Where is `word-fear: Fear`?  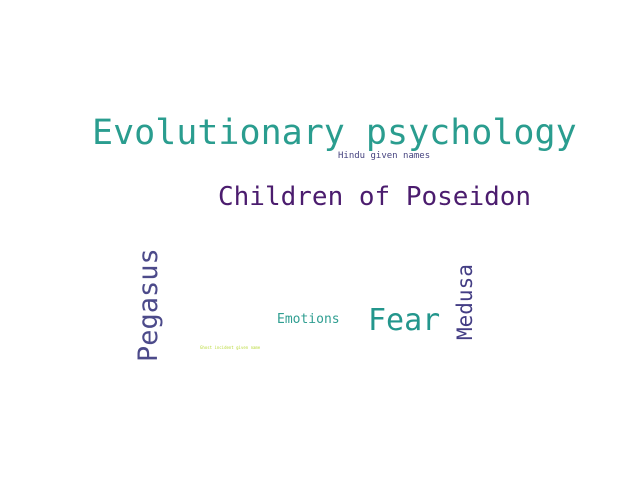 word-fear: Fear is located at coordinates (404, 320).